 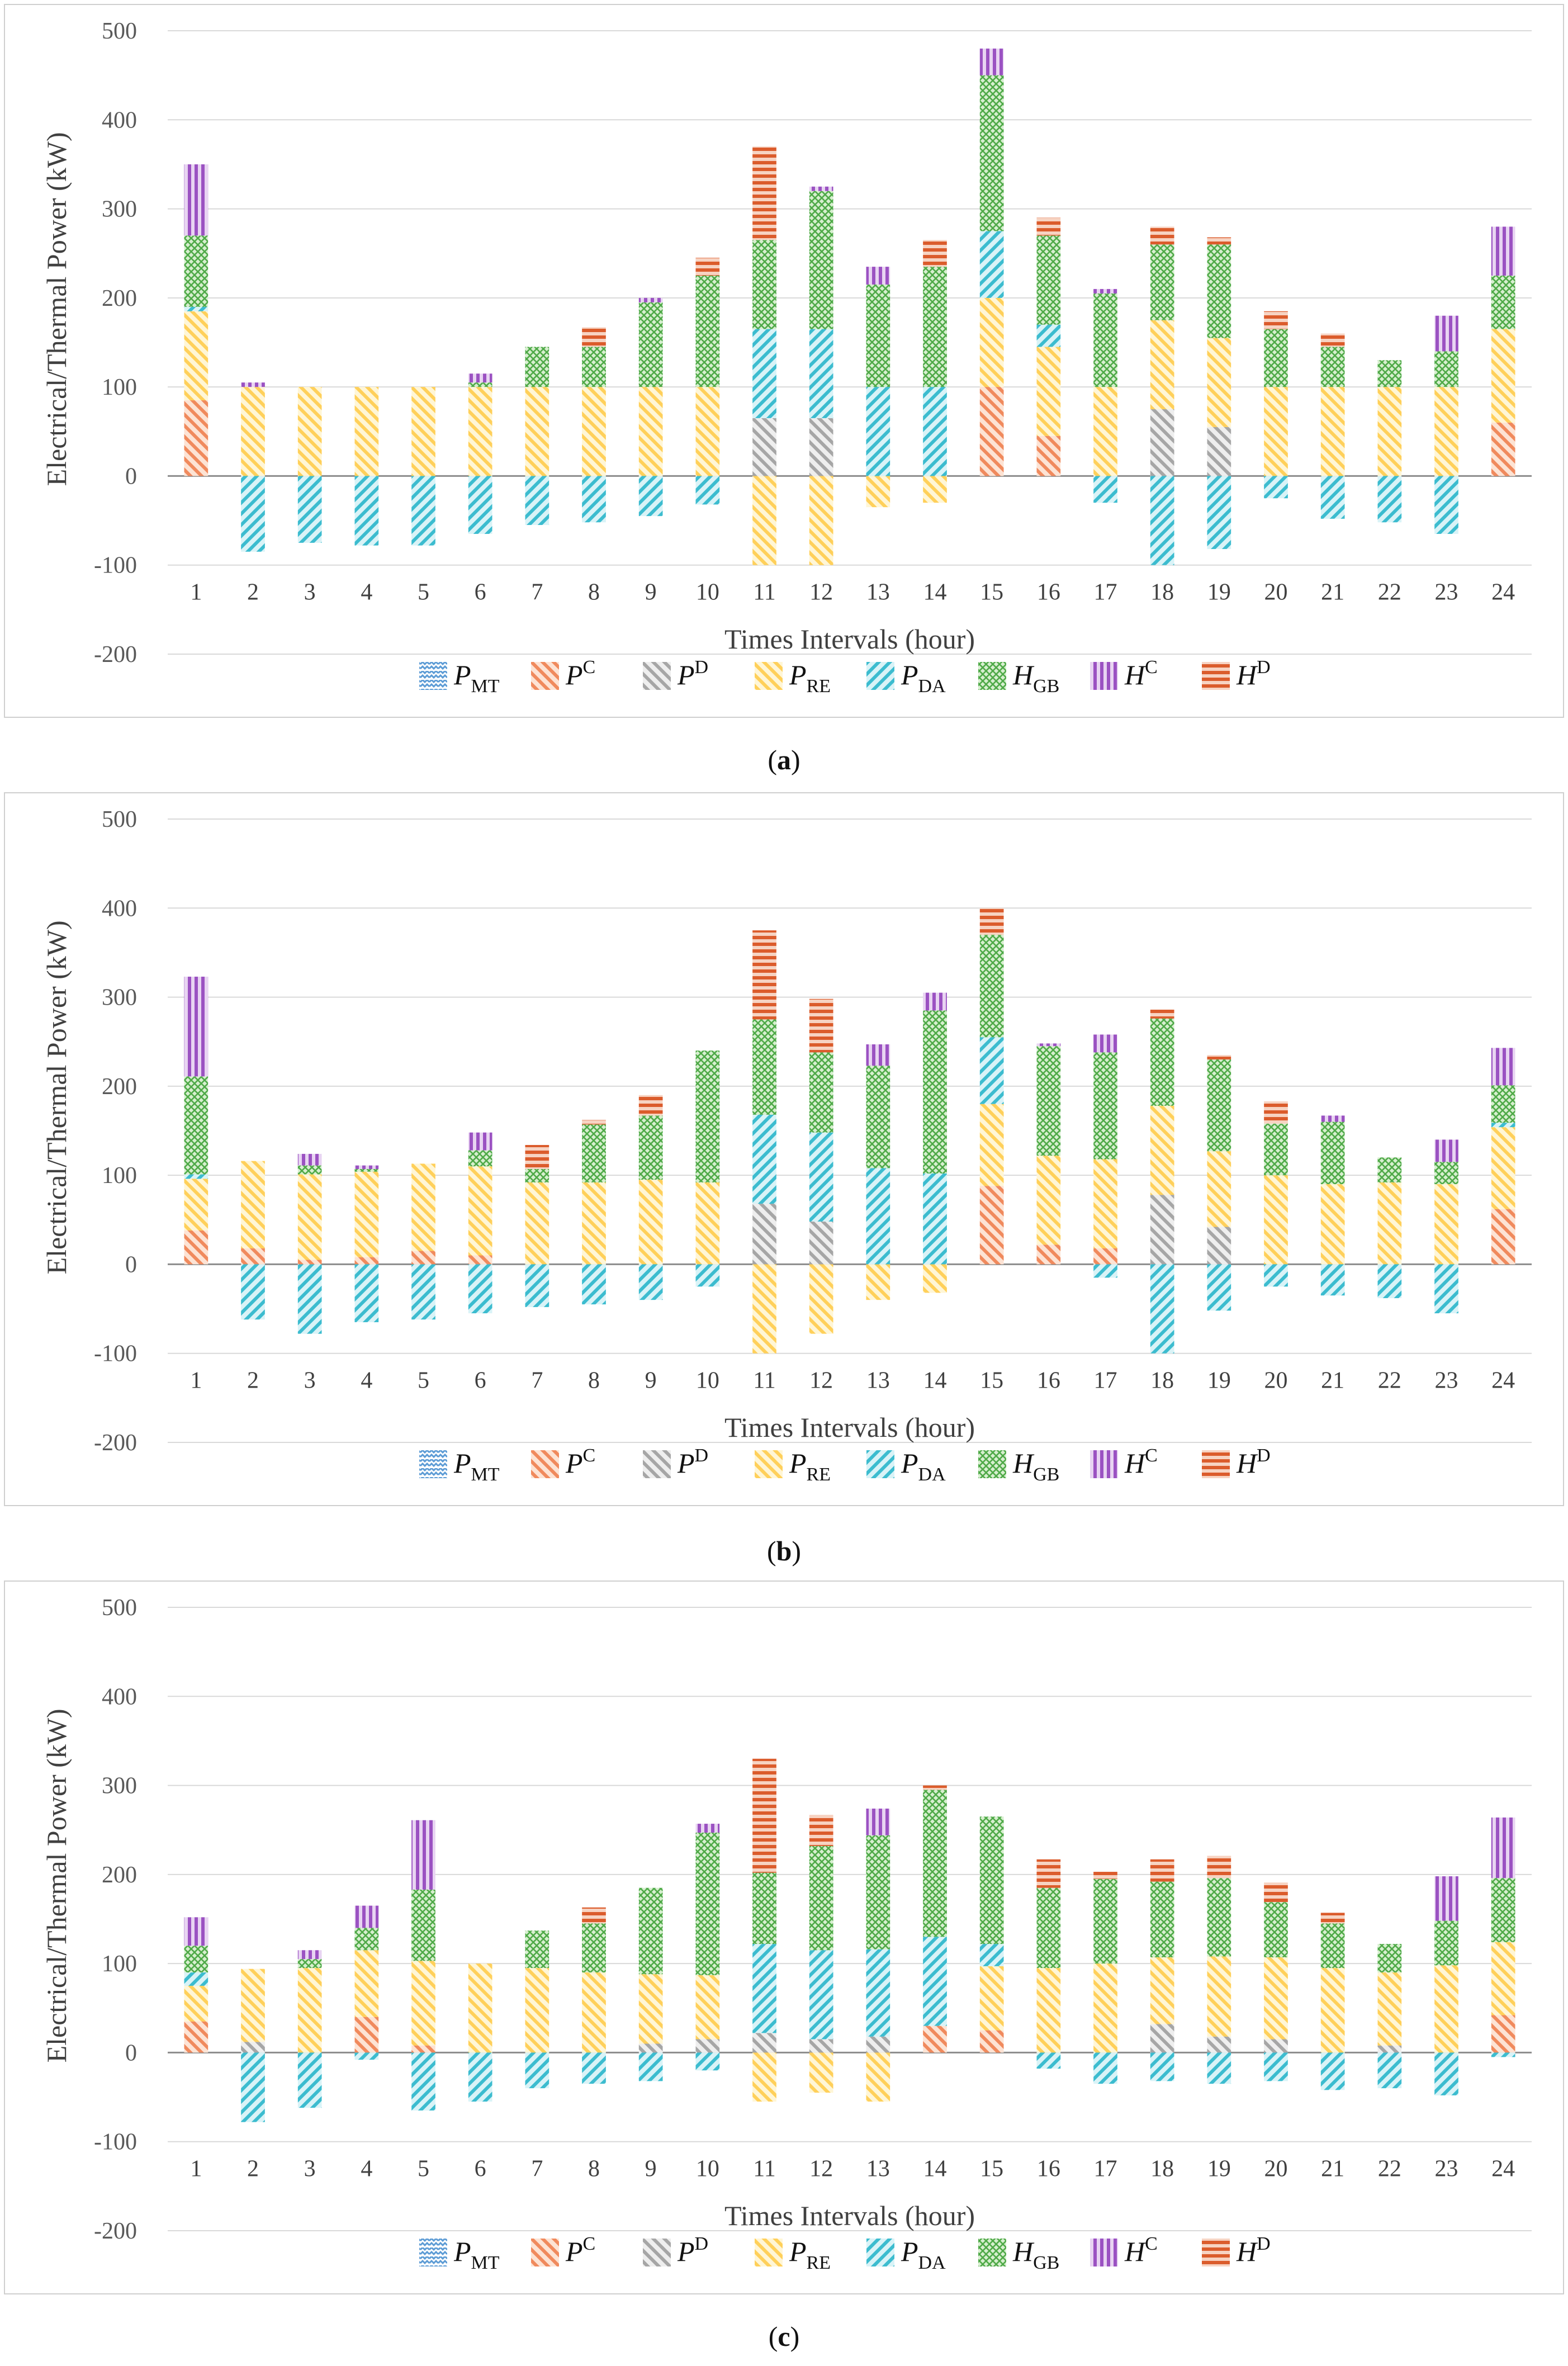 I want to click on chart-b-bar-H-C-h21, so click(x=1332, y=1118).